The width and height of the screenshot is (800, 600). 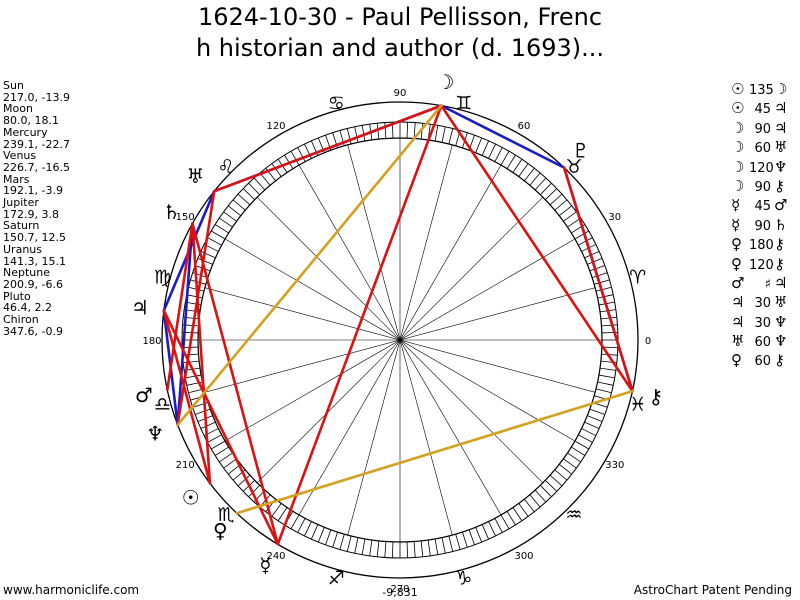 I want to click on degree-label: 240, so click(x=275, y=556).